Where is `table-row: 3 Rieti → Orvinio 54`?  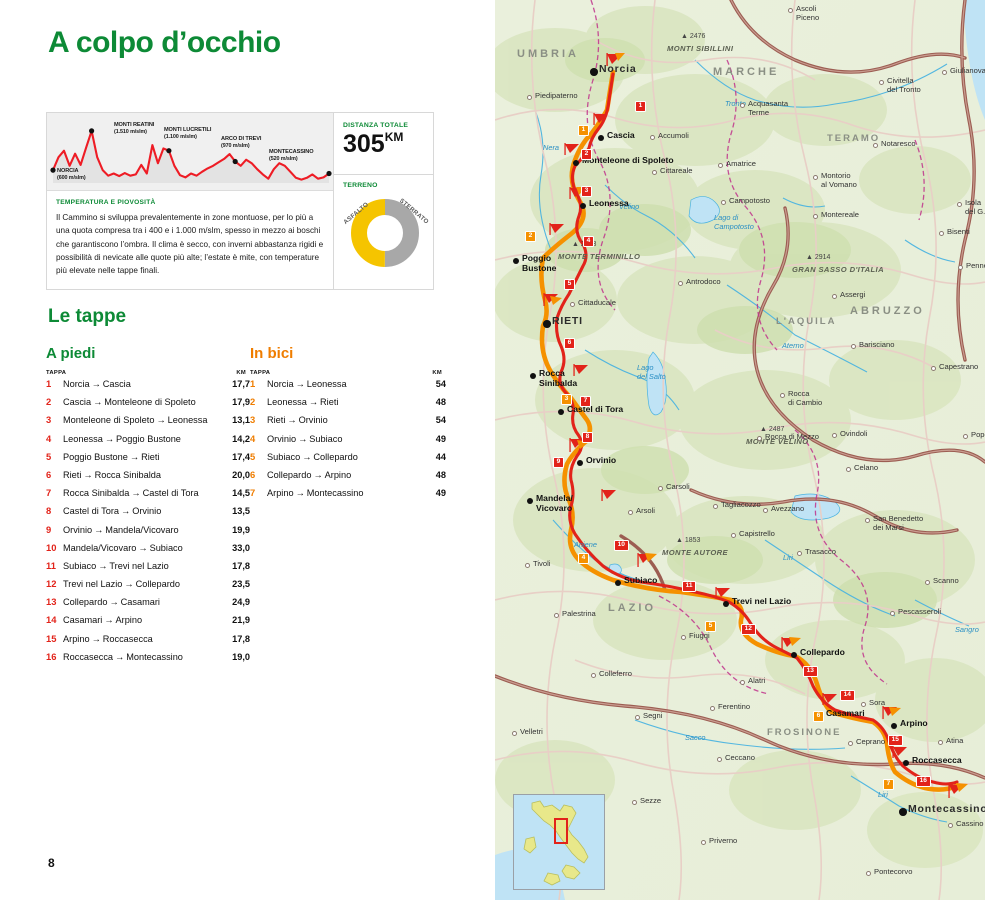
table-row: 3 Rieti → Orvinio 54 is located at coordinates (348, 424).